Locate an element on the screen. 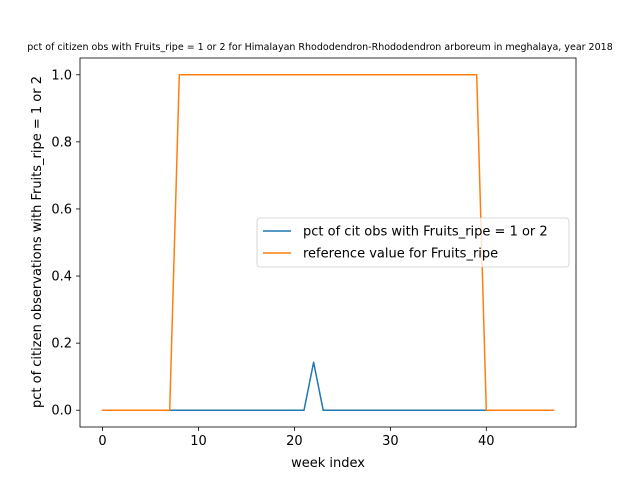  y-tick-label: 0.2 is located at coordinates (61, 344).